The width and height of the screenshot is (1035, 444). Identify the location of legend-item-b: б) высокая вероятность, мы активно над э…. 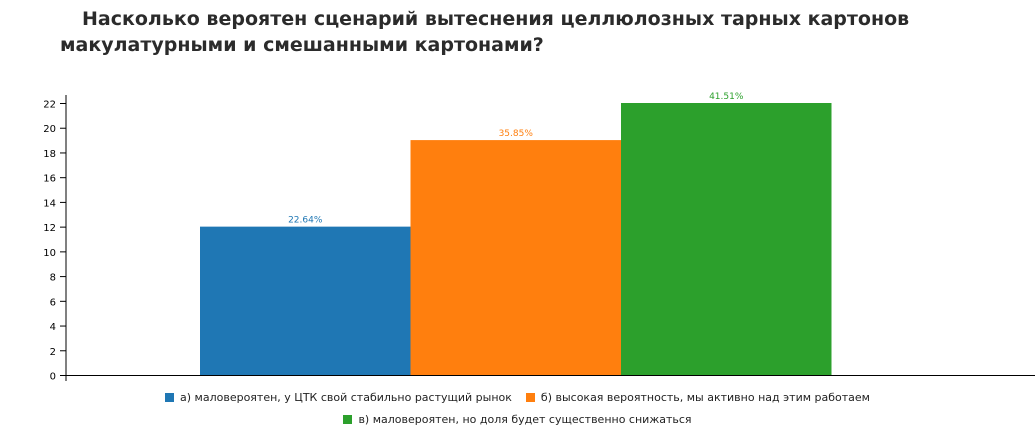
(697, 397).